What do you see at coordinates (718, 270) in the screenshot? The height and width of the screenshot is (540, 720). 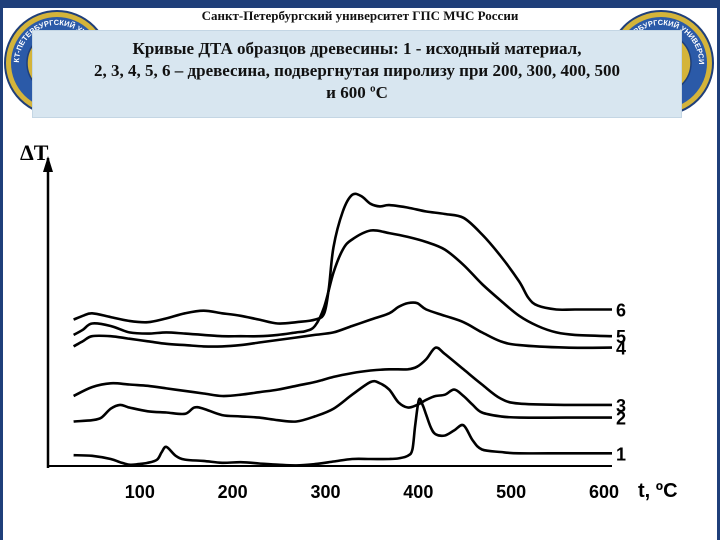 I see `right-border` at bounding box center [718, 270].